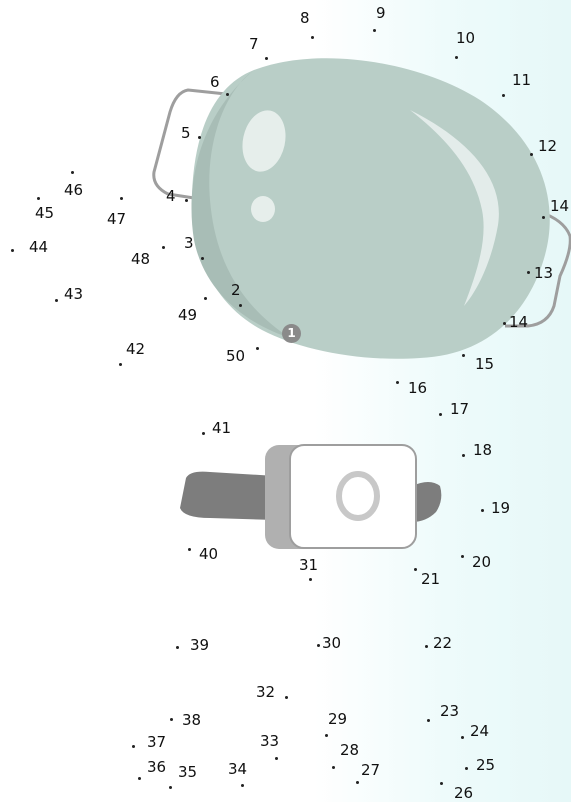 The height and width of the screenshot is (802, 571). I want to click on dot-label-40: 40, so click(209, 554).